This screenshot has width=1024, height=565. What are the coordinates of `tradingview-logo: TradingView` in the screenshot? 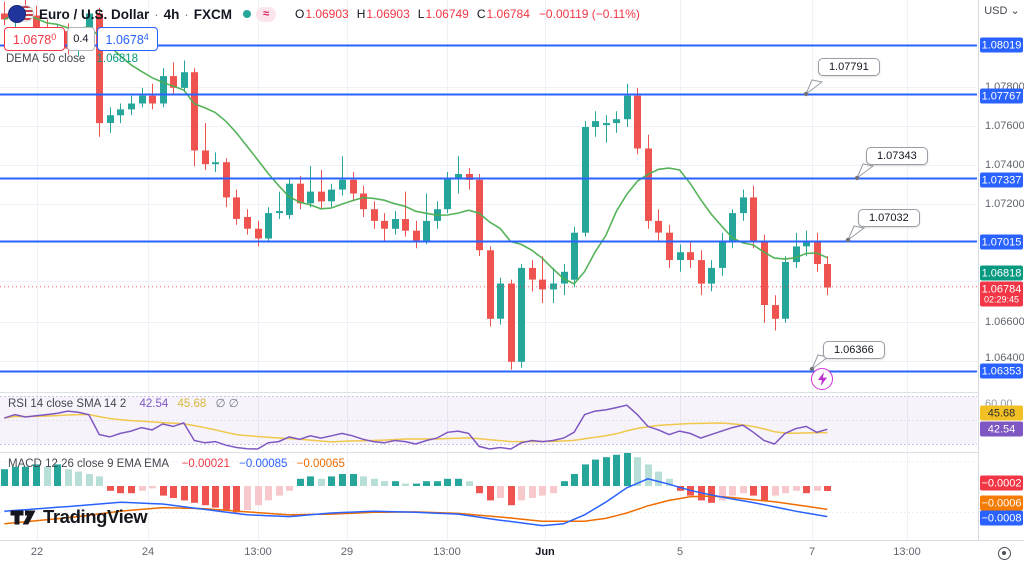 It's located at (79, 517).